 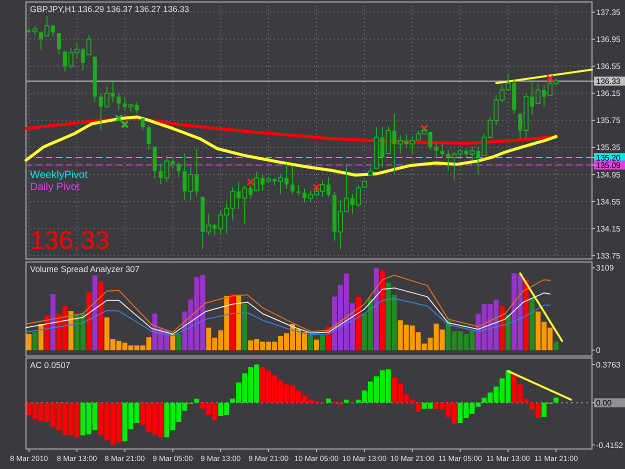 I want to click on ref-line-label: WeeklyPivot, so click(x=59, y=174).